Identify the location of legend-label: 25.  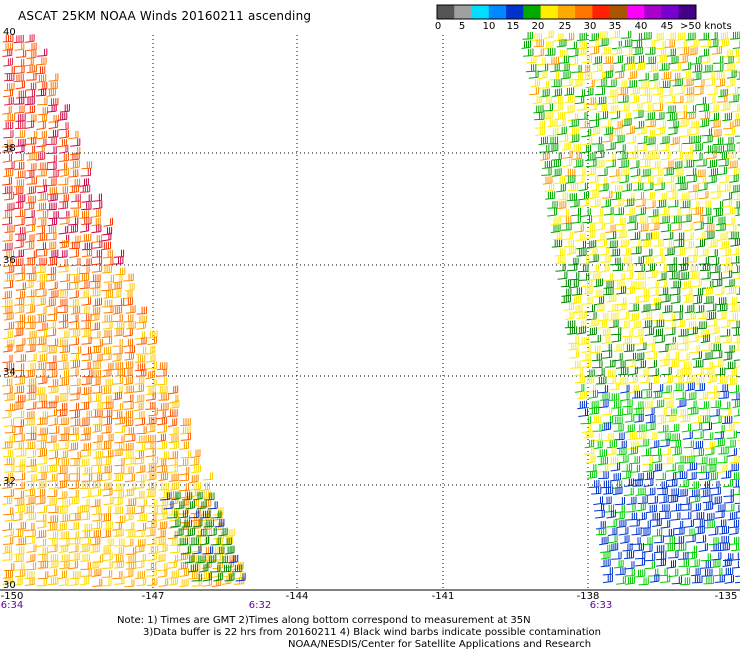
(565, 26).